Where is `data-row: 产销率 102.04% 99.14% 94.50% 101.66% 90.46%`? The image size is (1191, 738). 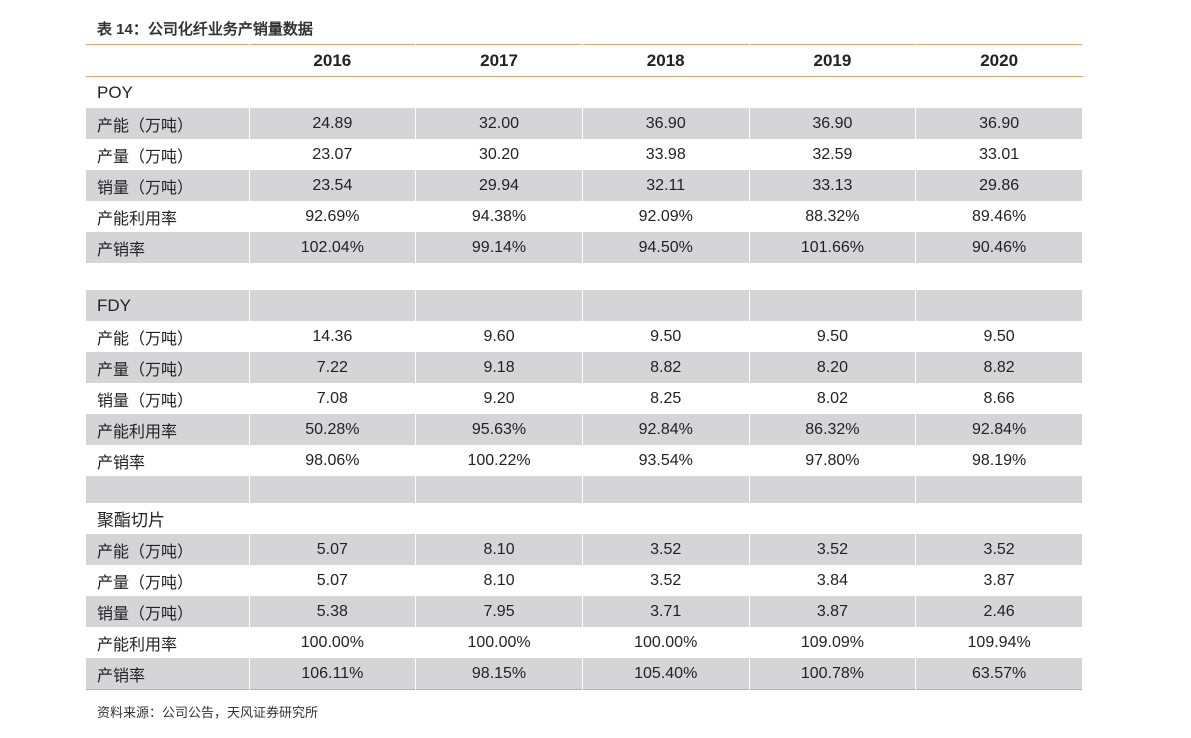 data-row: 产销率 102.04% 99.14% 94.50% 101.66% 90.46% is located at coordinates (584, 247).